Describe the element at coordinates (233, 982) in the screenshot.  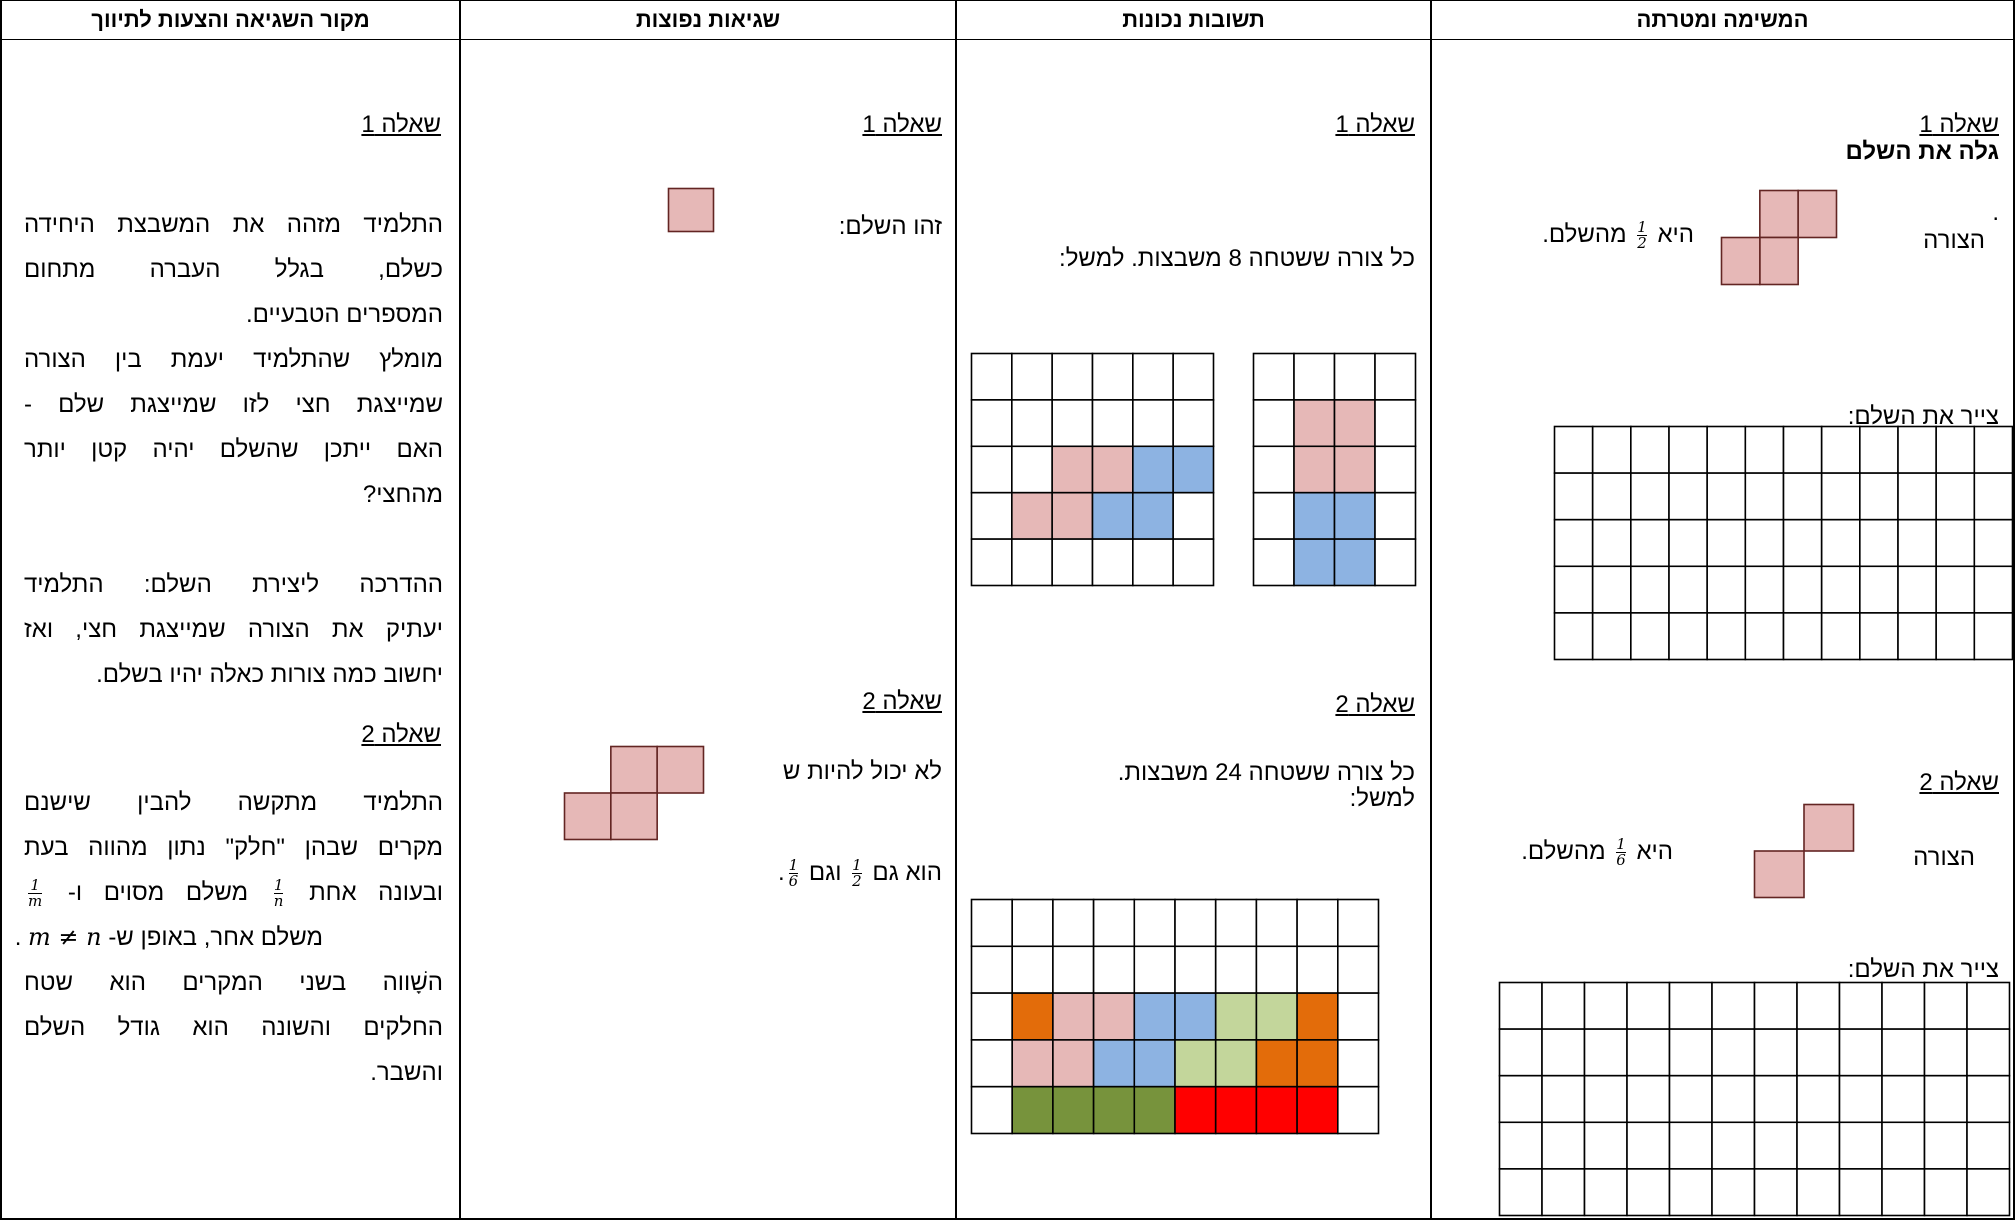
I see `paragraph-line: השָׁווה בשני המקרים הוא שטח` at that location.